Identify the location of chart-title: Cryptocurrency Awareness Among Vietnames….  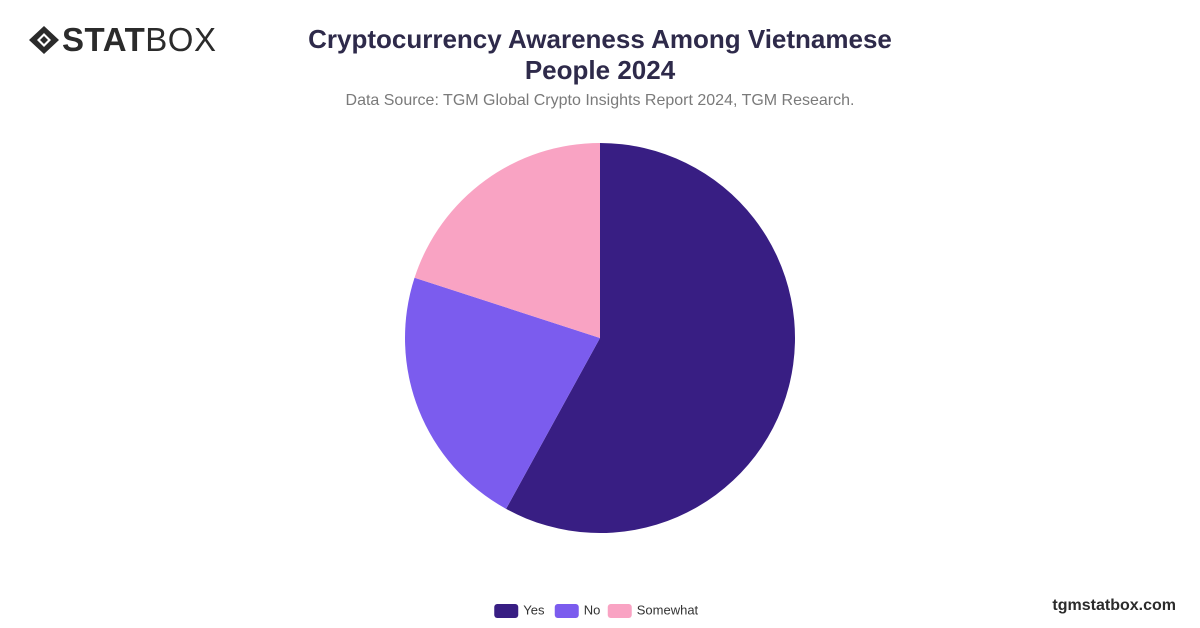
(600, 54).